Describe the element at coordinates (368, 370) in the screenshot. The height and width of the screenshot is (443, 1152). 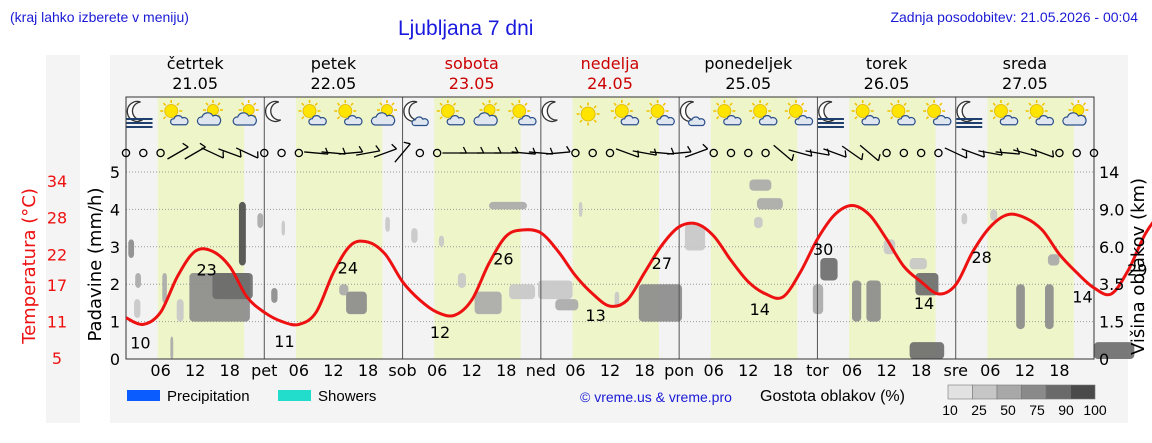
I see `hour-tick: 18` at that location.